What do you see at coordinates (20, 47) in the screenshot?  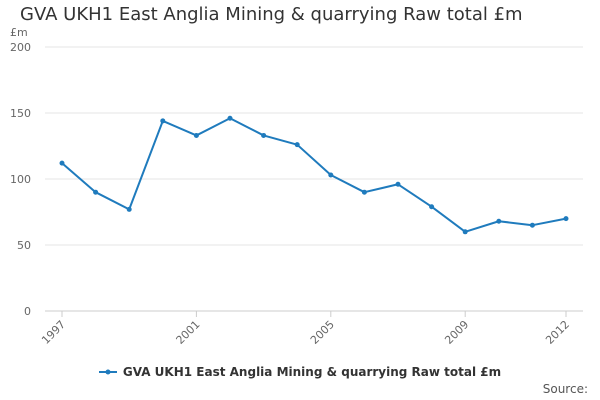 I see `y-tick-label: 200` at bounding box center [20, 47].